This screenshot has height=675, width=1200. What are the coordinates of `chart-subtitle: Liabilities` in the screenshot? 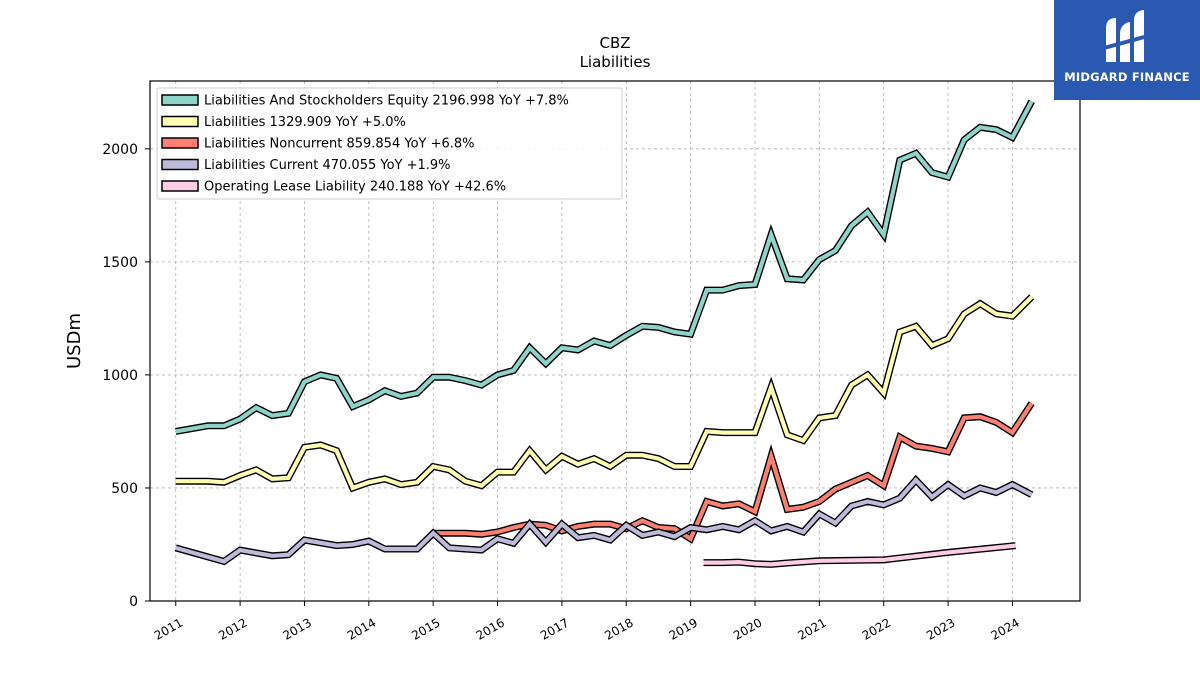 It's located at (615, 62).